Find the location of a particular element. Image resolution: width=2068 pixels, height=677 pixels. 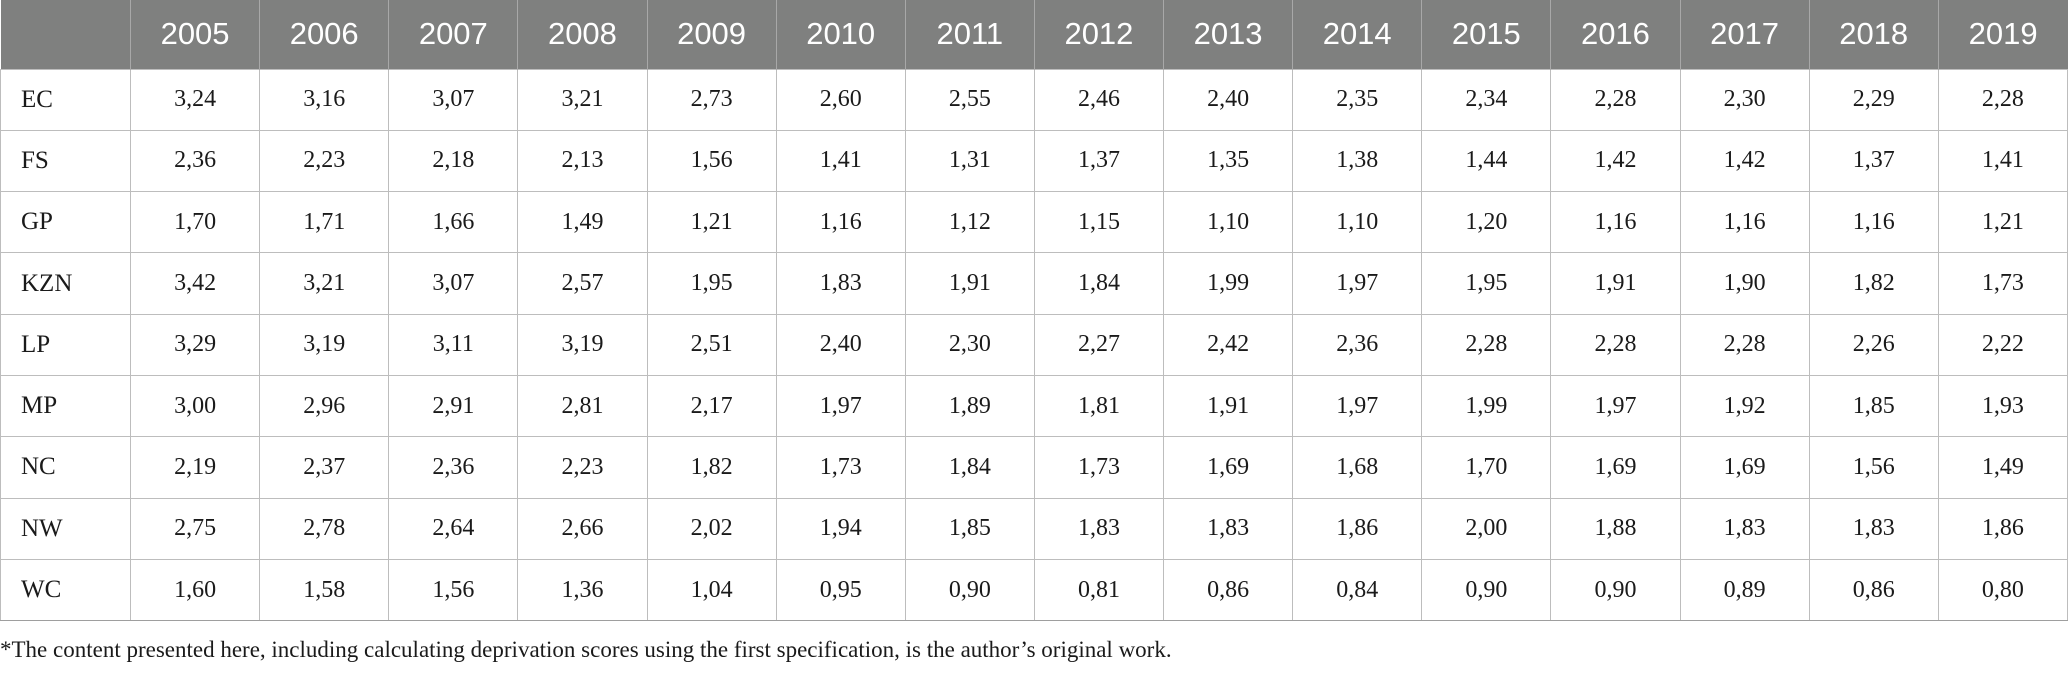

score-cell: 2,29 is located at coordinates (1873, 99).